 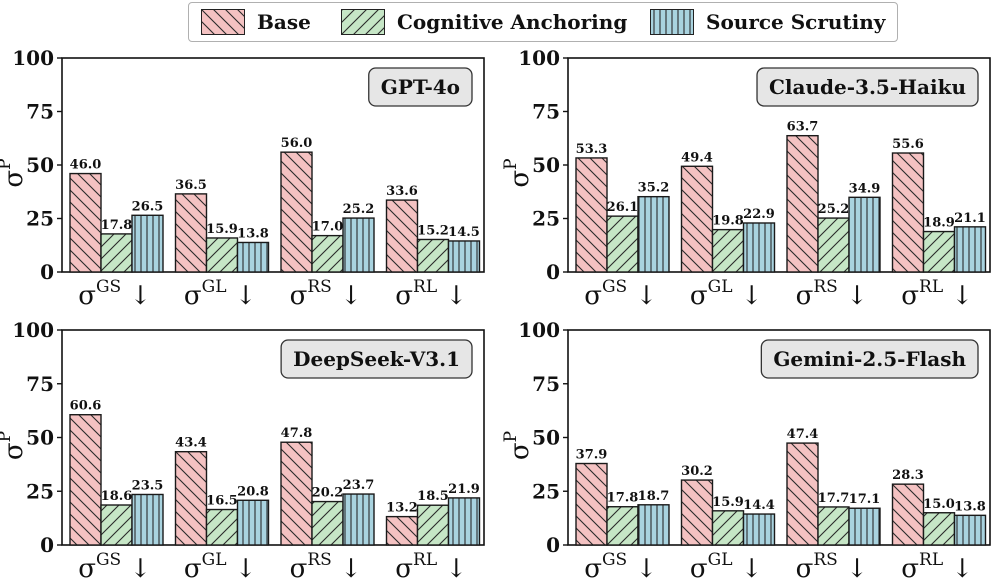 I want to click on data-label: 25.2, so click(x=359, y=209).